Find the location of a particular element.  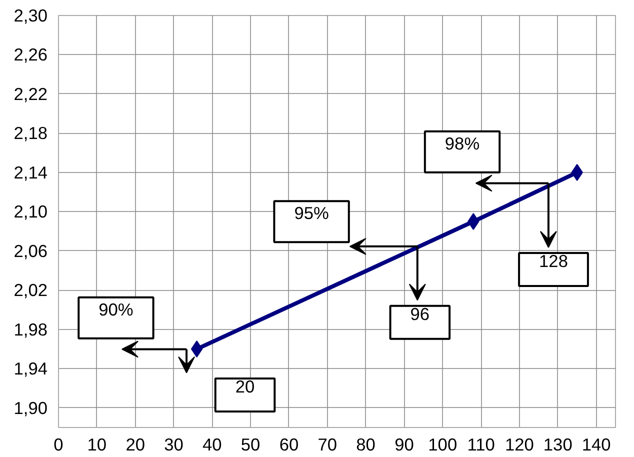

x-tick-label: 20 is located at coordinates (135, 444).